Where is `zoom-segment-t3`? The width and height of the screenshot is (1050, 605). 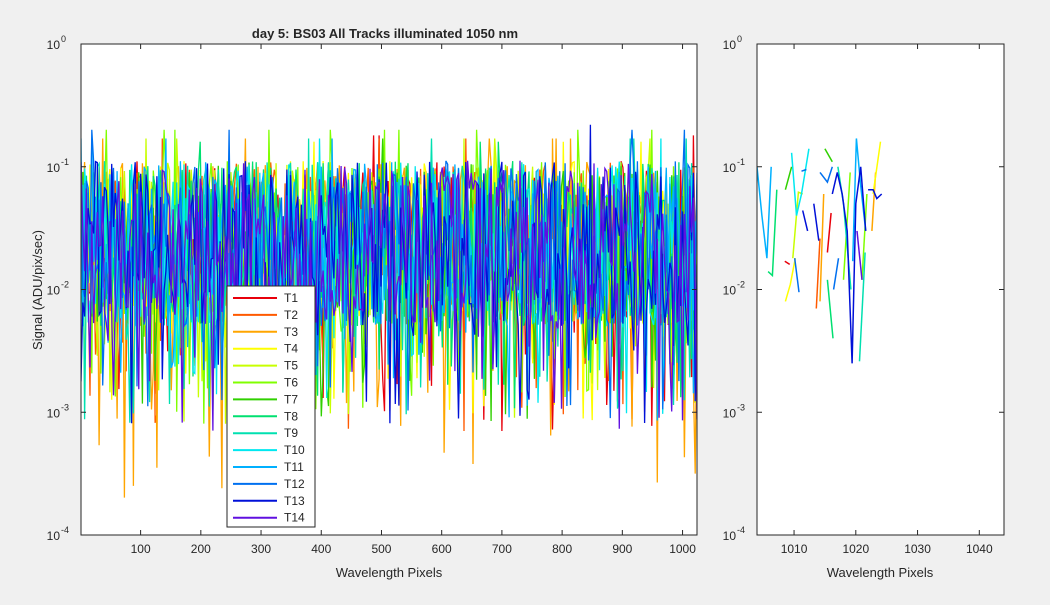
zoom-segment-t3 is located at coordinates (822, 247).